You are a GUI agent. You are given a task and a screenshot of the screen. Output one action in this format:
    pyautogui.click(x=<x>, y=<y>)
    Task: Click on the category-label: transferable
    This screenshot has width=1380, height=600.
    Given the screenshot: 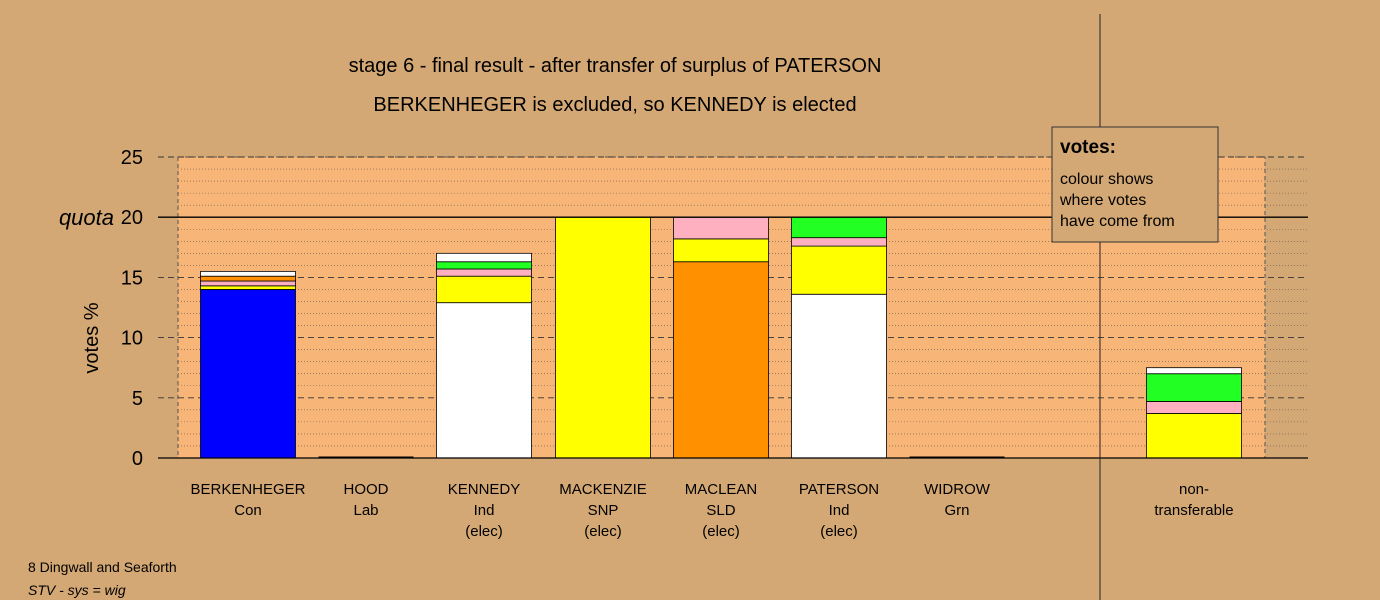 What is the action you would take?
    pyautogui.click(x=1193, y=510)
    